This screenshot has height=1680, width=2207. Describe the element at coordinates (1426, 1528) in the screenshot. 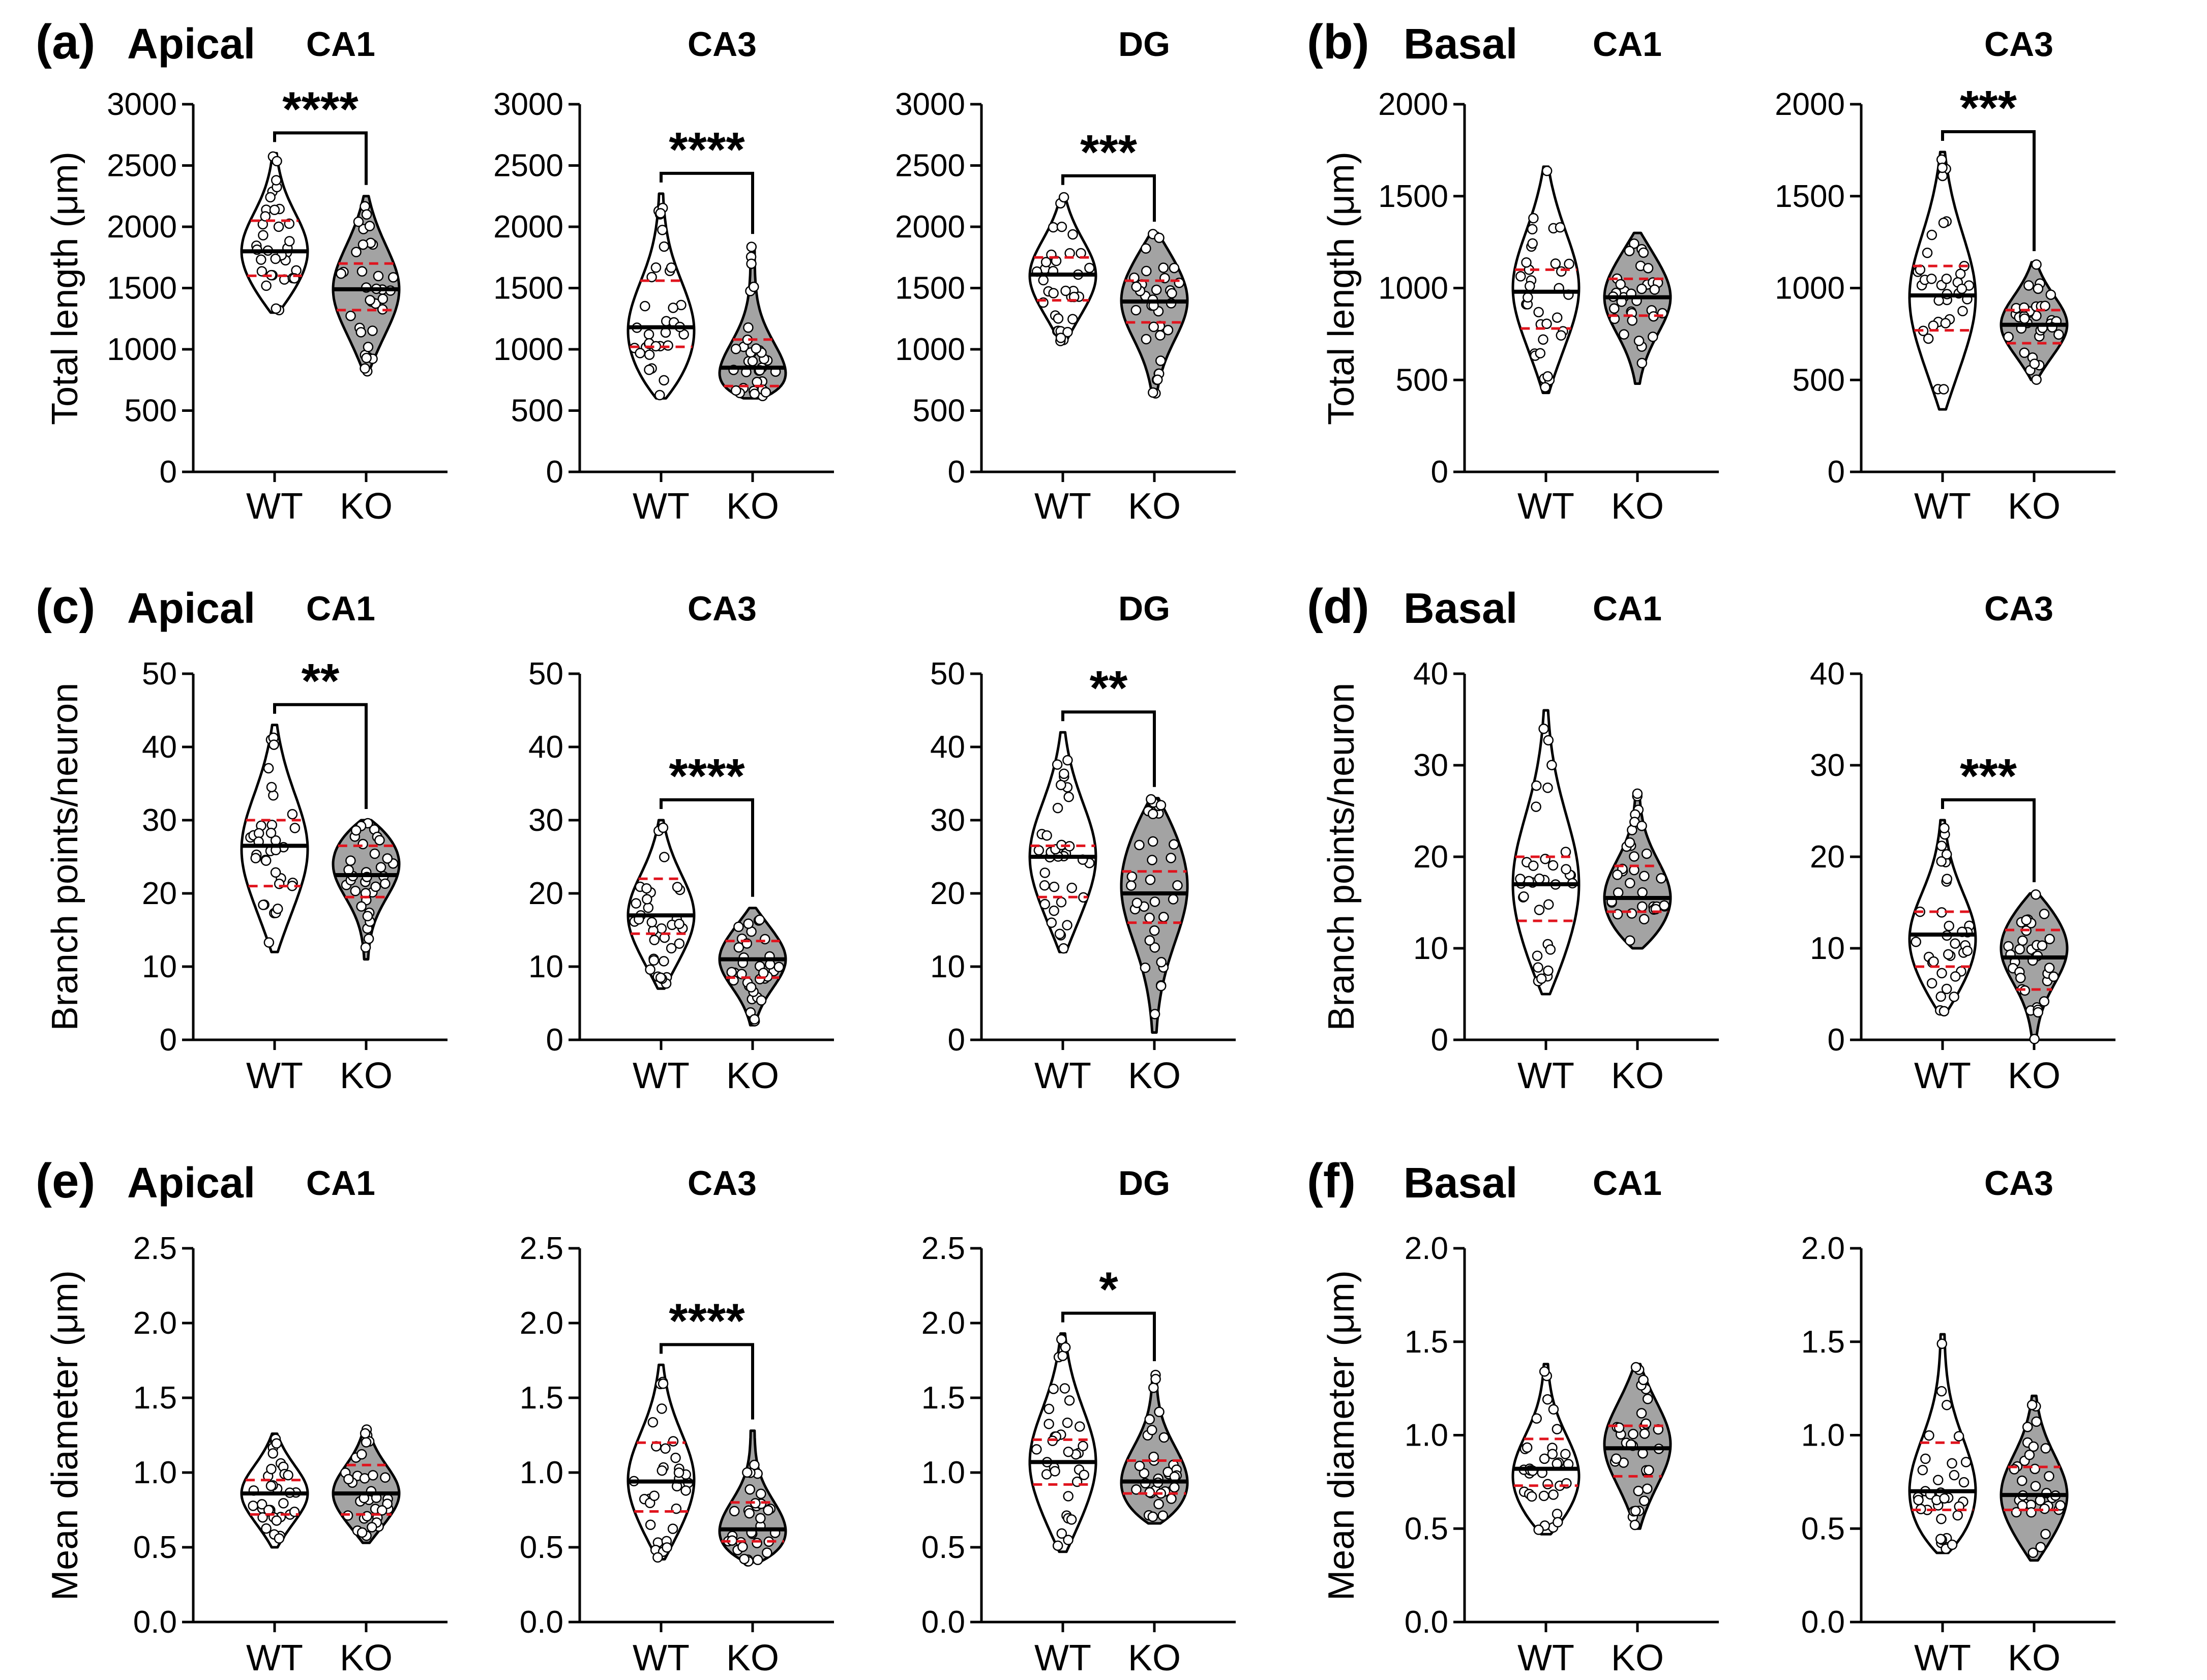

I see `y-tick-label: 0.5` at that location.